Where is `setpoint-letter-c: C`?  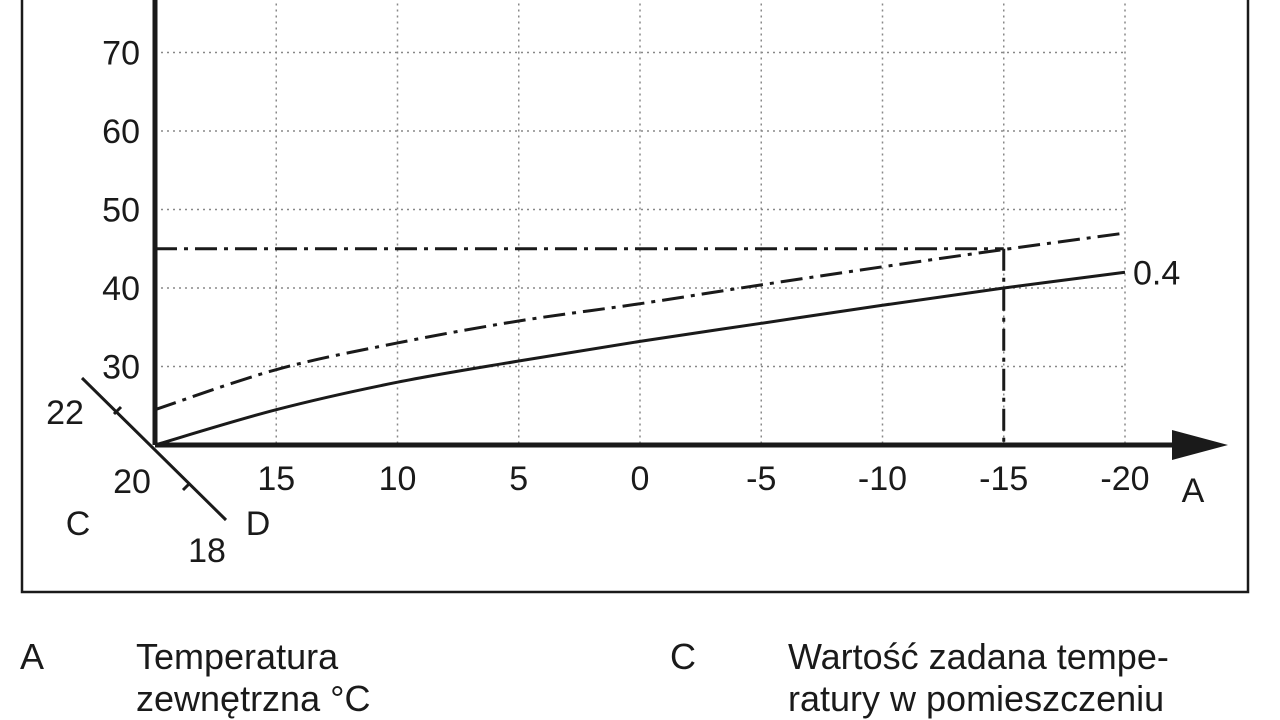
setpoint-letter-c: C is located at coordinates (78, 524).